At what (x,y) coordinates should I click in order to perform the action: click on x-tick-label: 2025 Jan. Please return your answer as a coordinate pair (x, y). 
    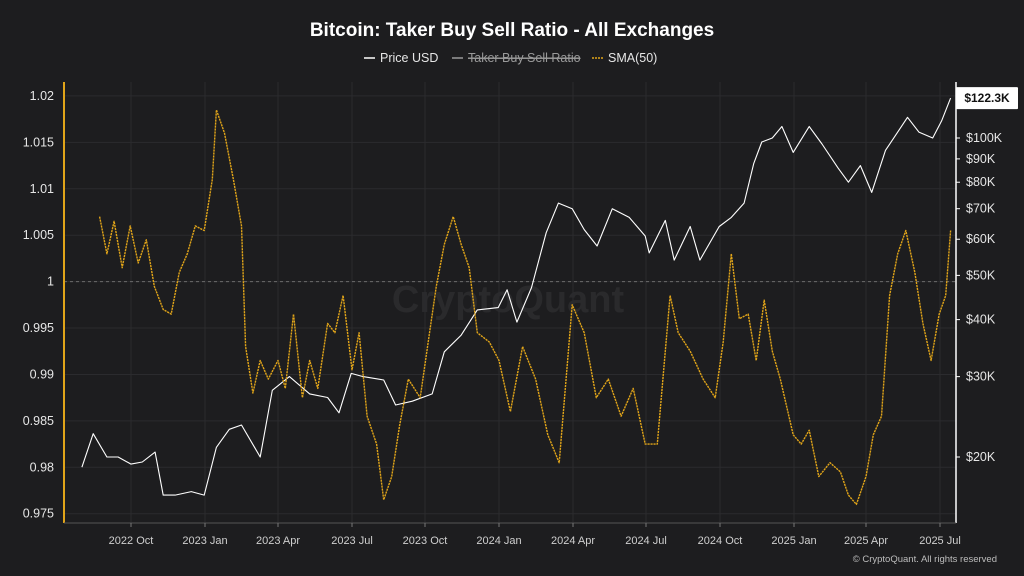
    Looking at the image, I should click on (793, 541).